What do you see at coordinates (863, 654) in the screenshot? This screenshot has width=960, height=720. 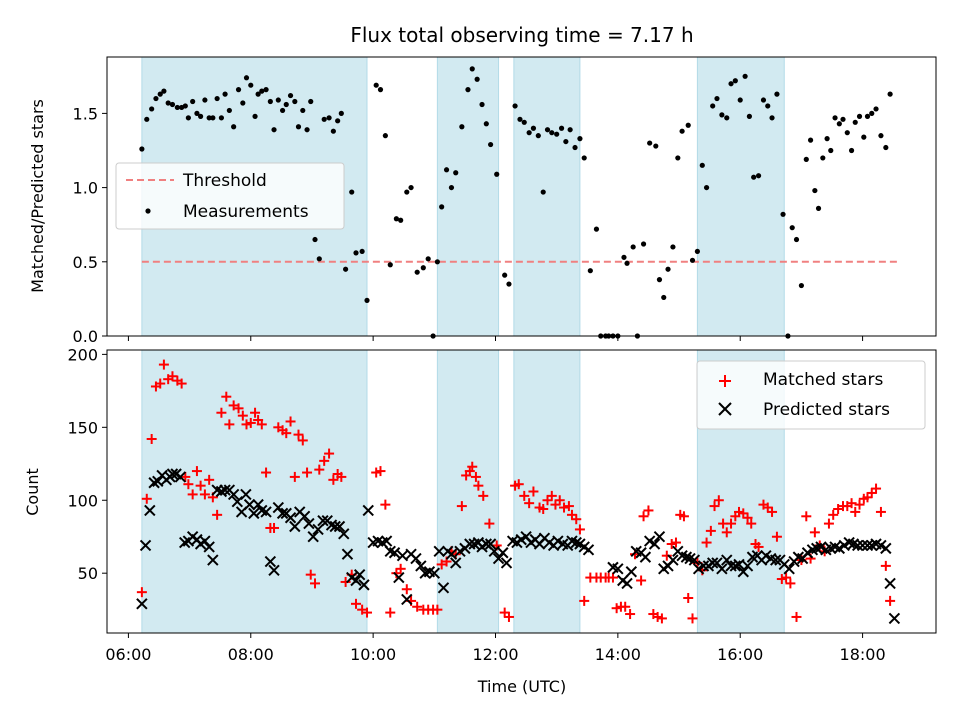 I see `x-tick-label: 18:00` at bounding box center [863, 654].